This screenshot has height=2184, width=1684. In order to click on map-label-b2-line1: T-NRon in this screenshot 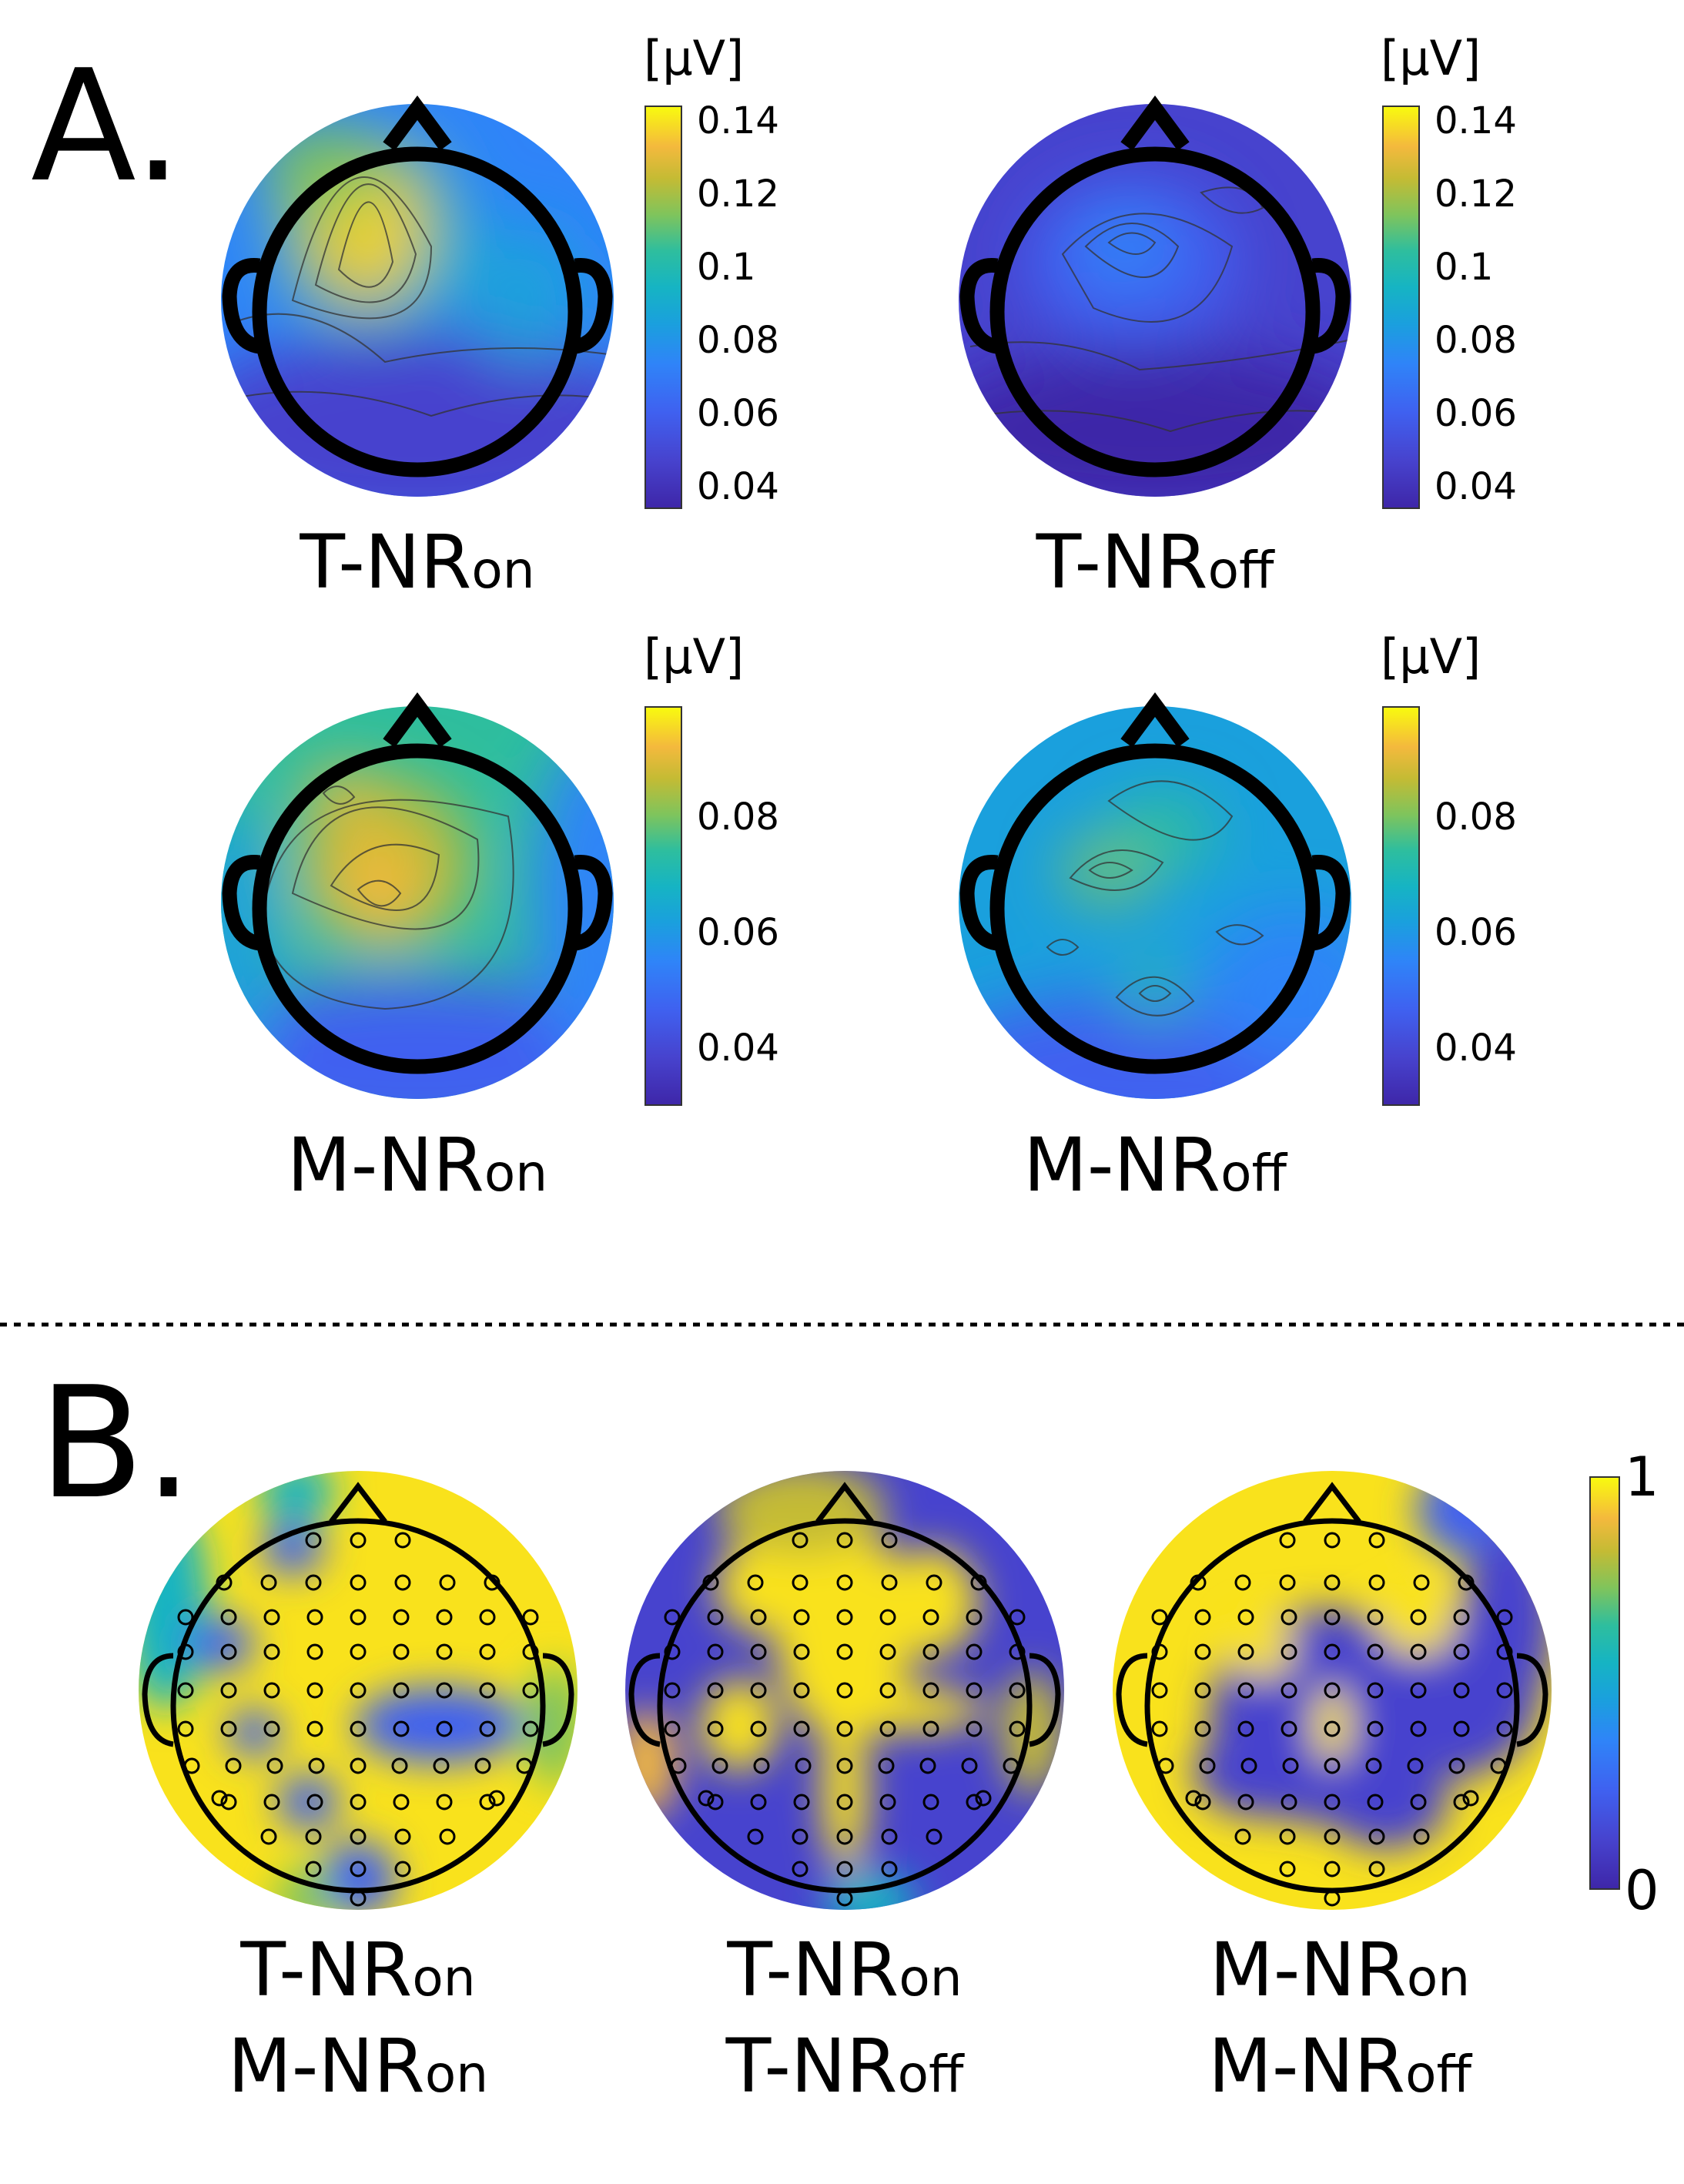, I will do `click(845, 1970)`.